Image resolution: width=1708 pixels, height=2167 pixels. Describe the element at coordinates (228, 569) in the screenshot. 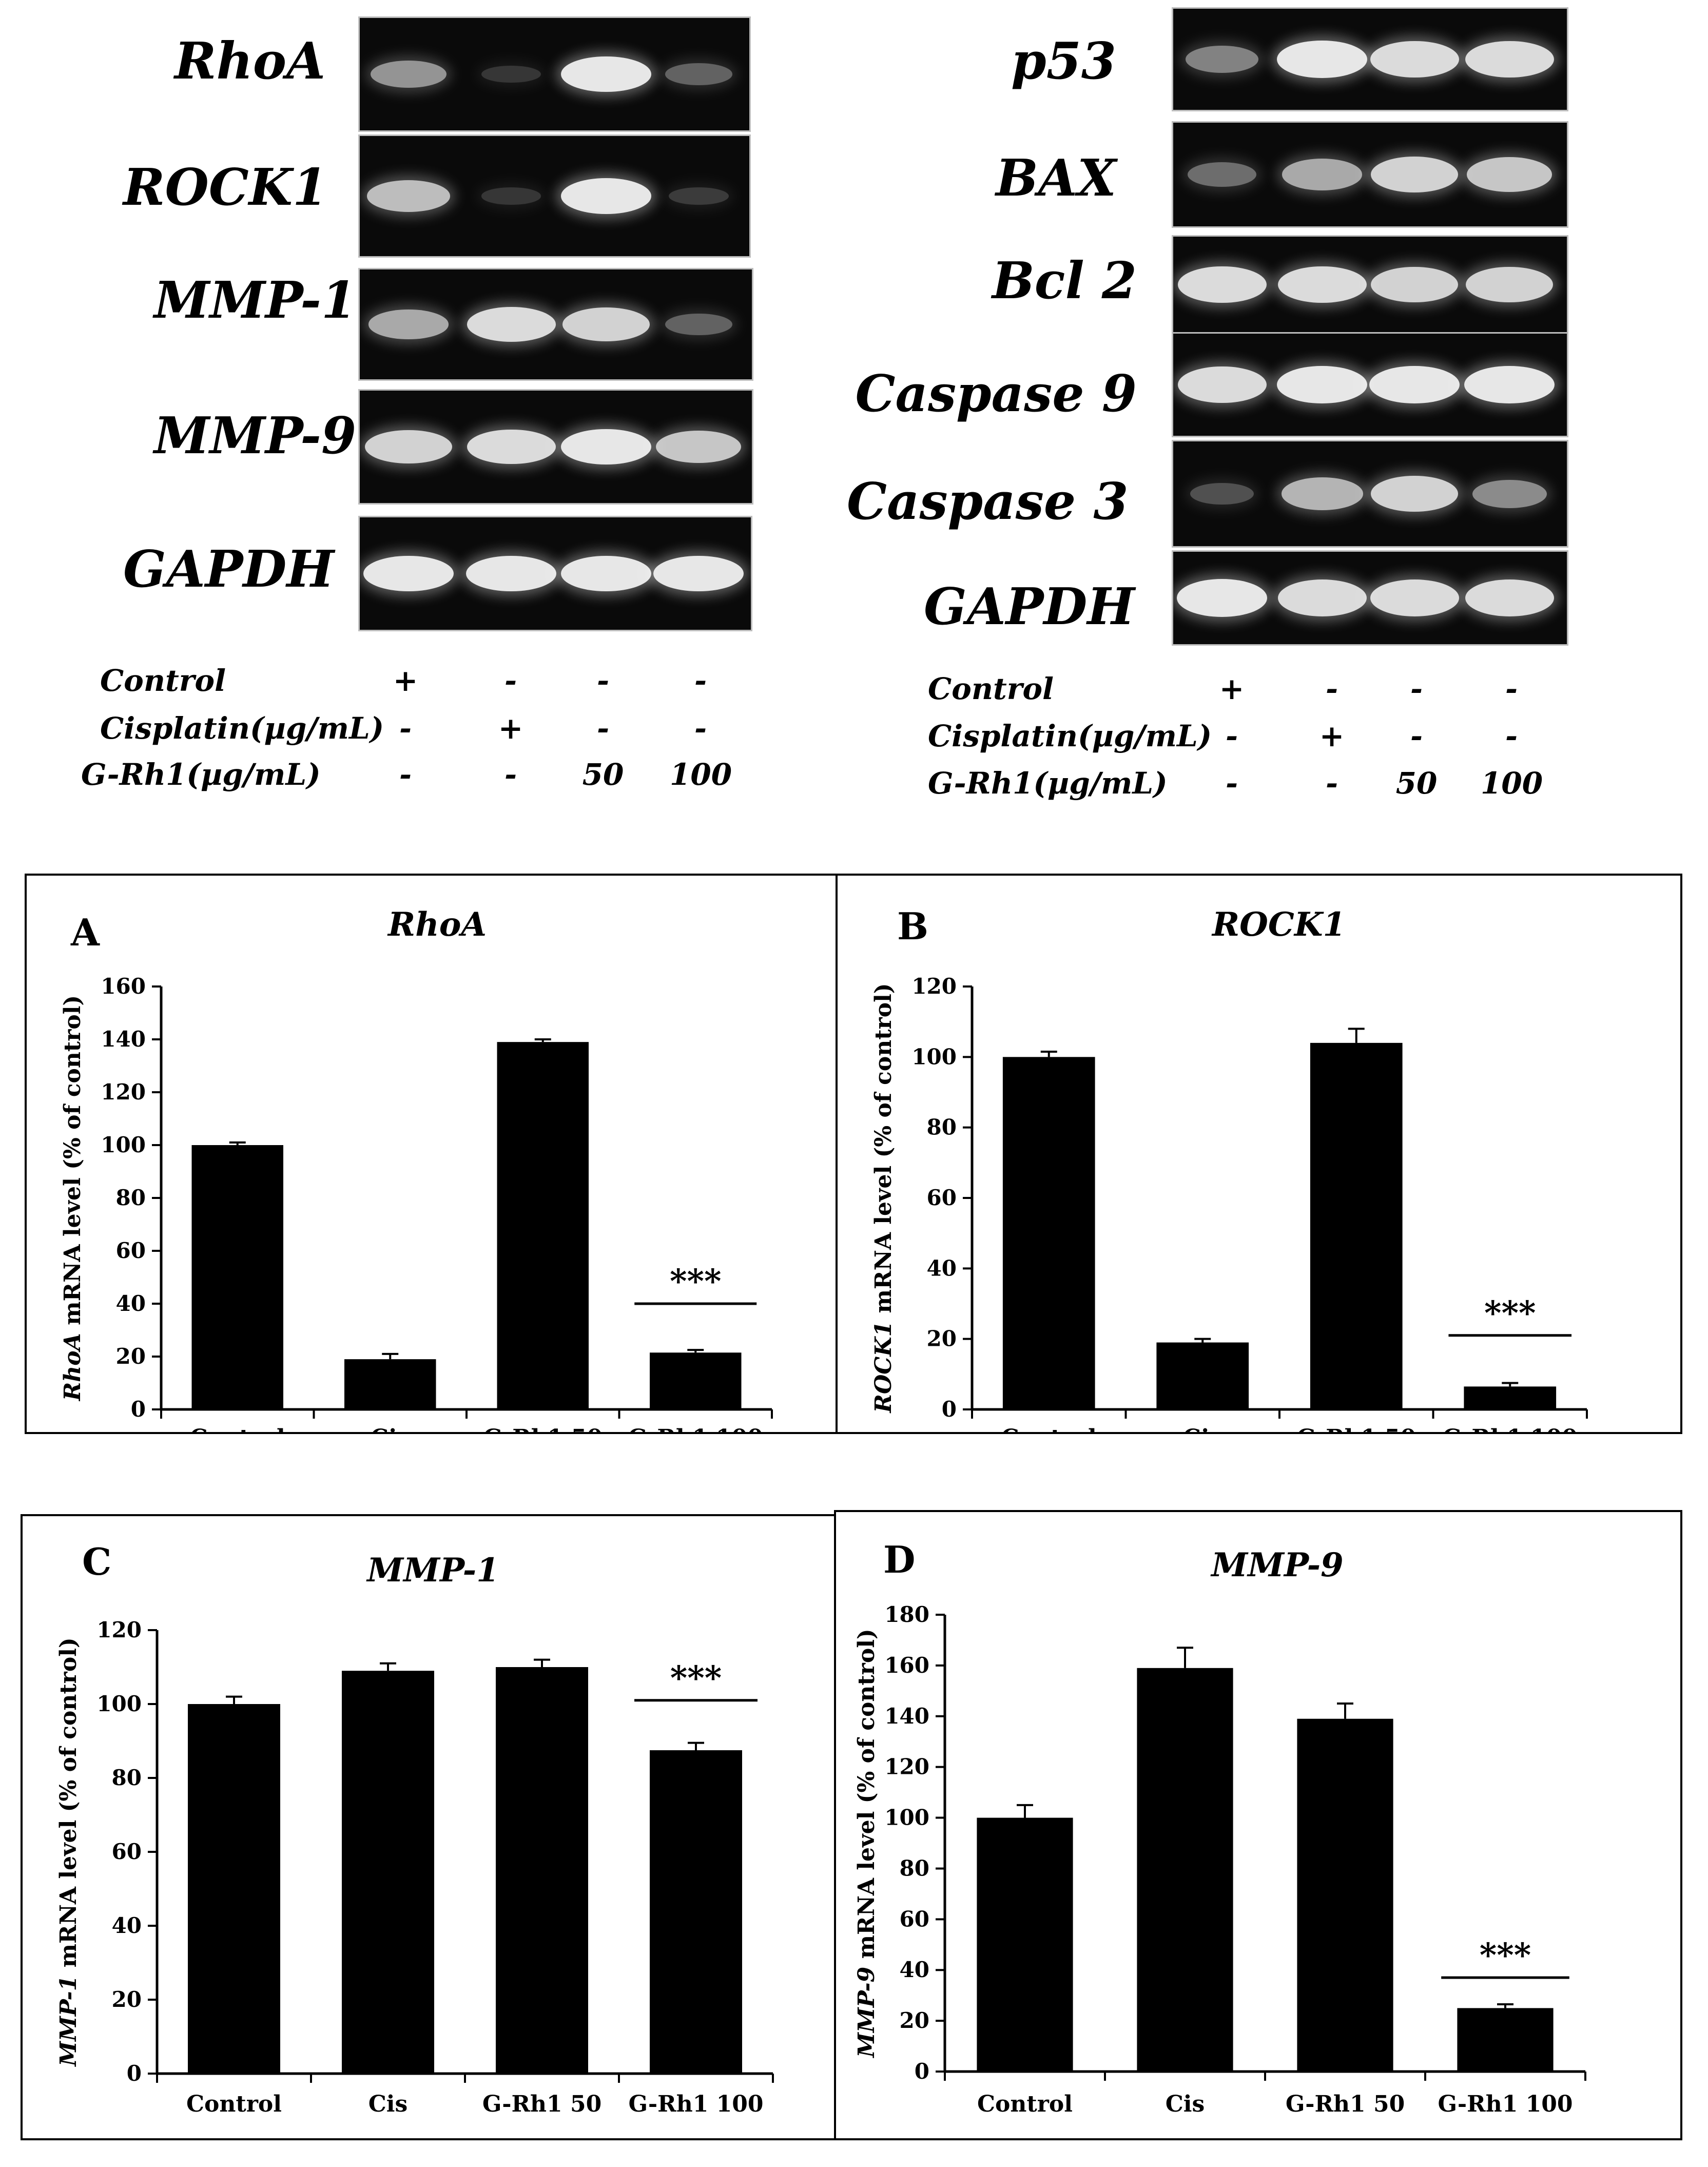

I see `left-gel-label-gapdh: GAPDH` at that location.